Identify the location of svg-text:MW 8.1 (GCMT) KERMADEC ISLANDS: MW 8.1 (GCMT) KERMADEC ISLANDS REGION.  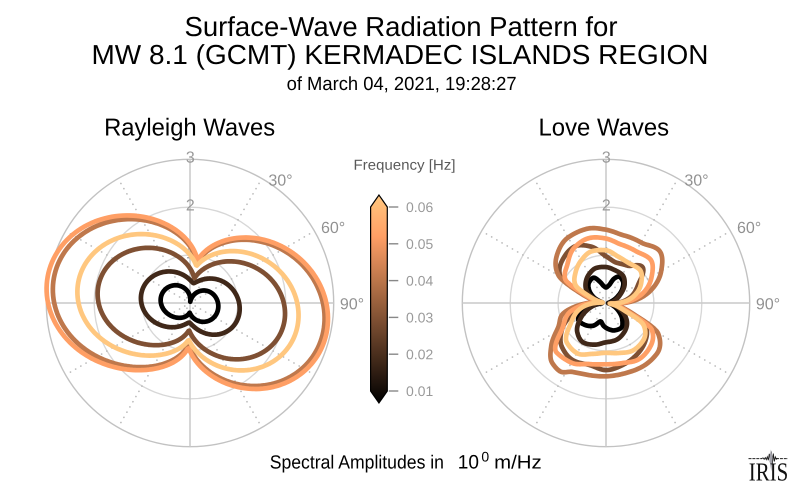
(400, 54).